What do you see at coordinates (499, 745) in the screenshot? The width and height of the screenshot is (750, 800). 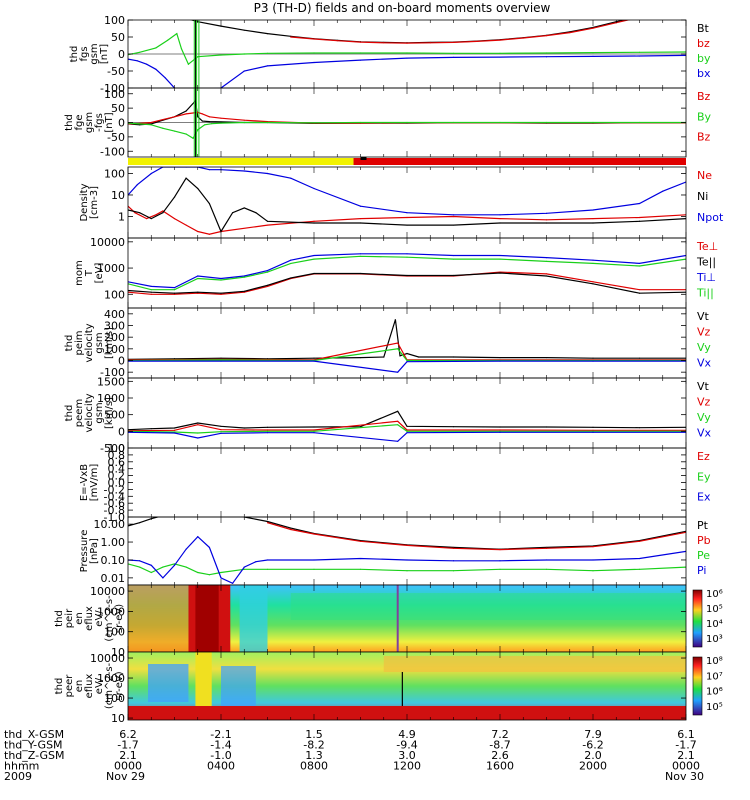 I see `ephemeris-value: -8.7` at bounding box center [499, 745].